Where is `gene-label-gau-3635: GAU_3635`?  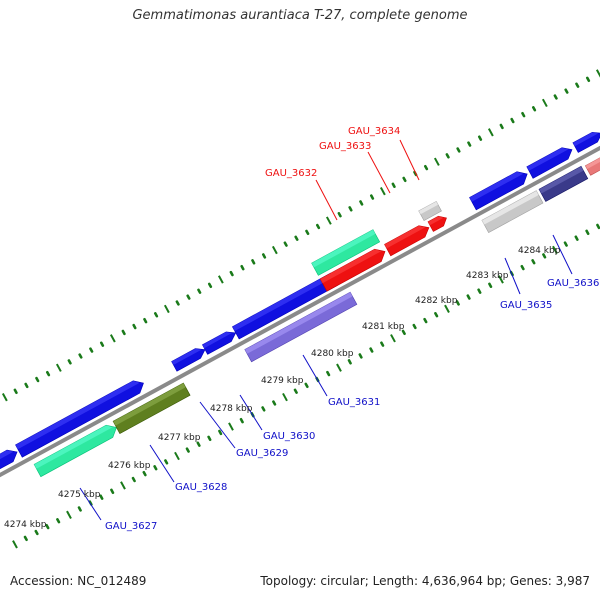
gene-label-gau-3635: GAU_3635 is located at coordinates (526, 305).